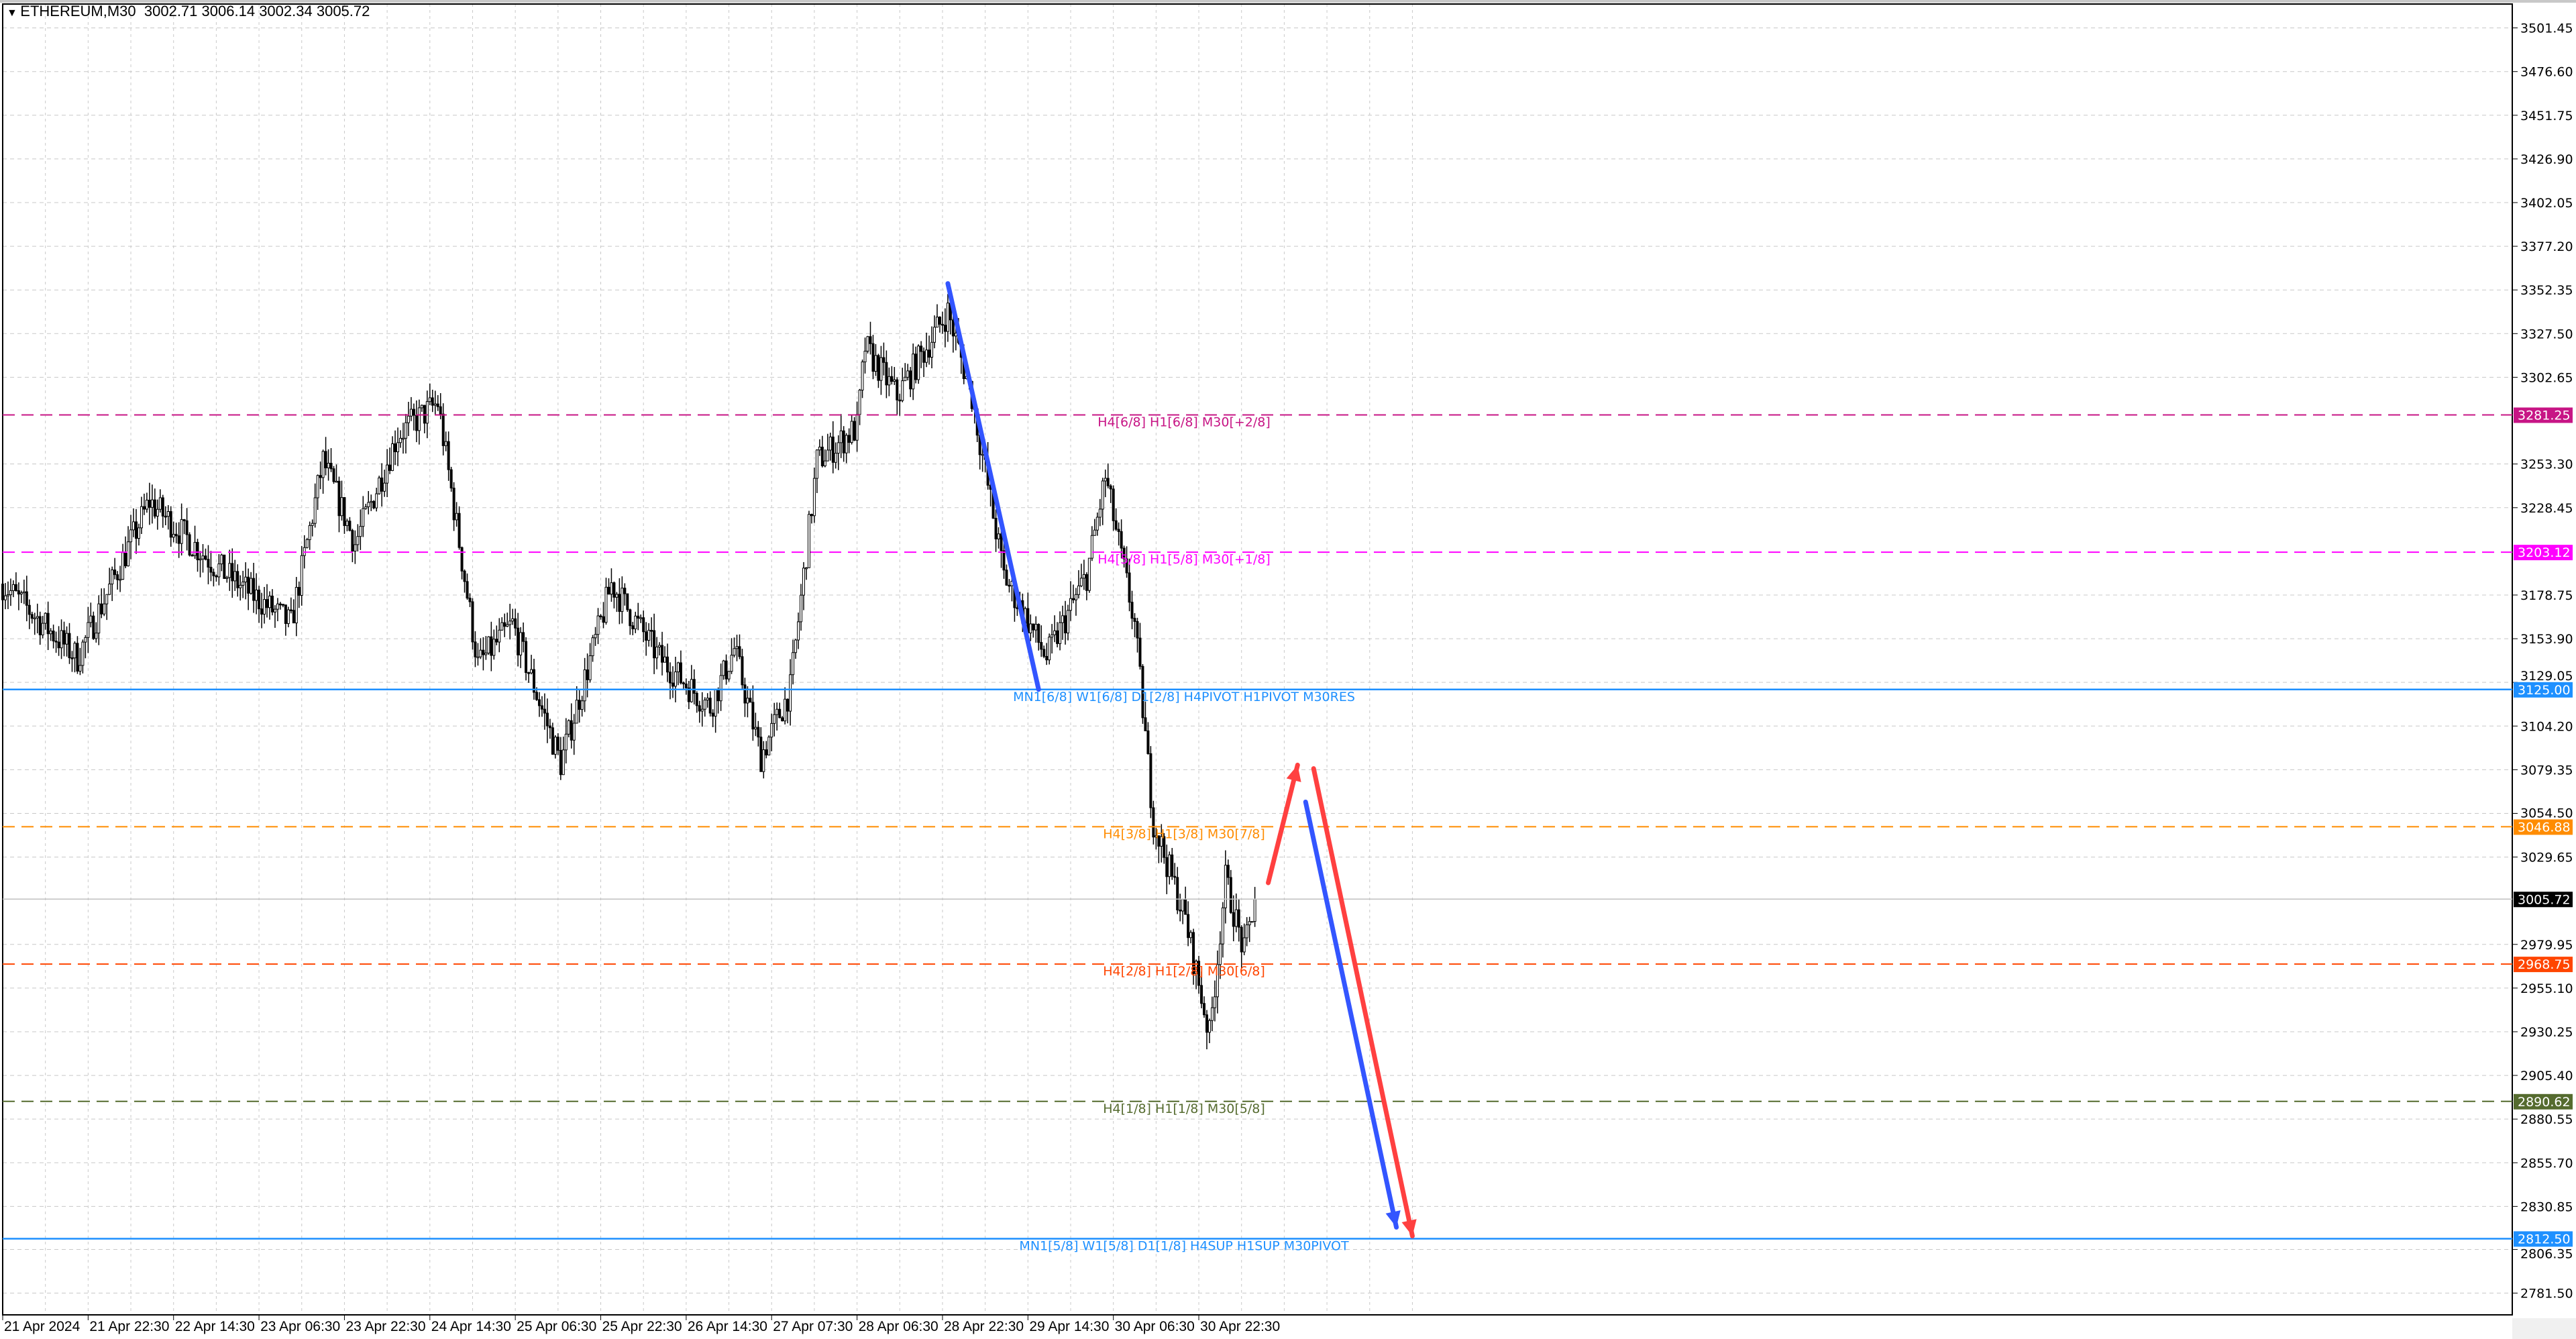 The width and height of the screenshot is (2576, 1339). What do you see at coordinates (556, 1326) in the screenshot?
I see `x-tick-label: 25 Apr 06:30` at bounding box center [556, 1326].